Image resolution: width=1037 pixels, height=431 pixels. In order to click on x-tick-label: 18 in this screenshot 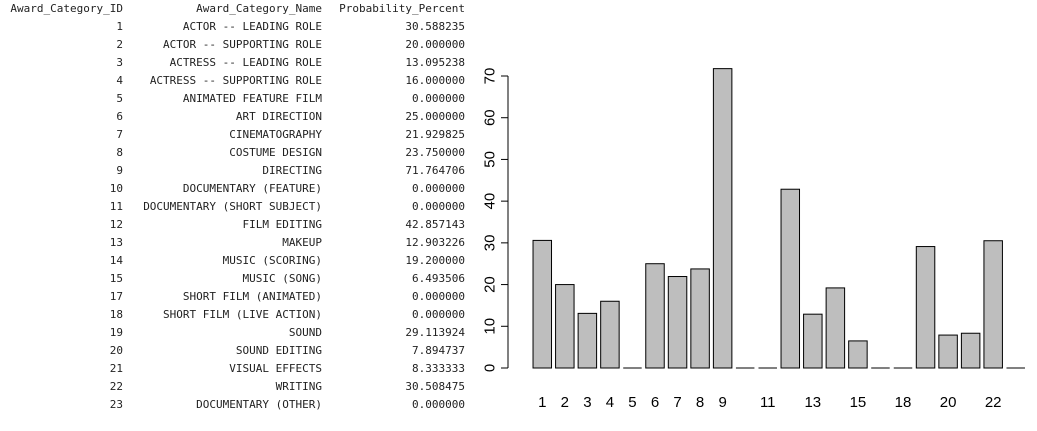, I will do `click(903, 402)`.